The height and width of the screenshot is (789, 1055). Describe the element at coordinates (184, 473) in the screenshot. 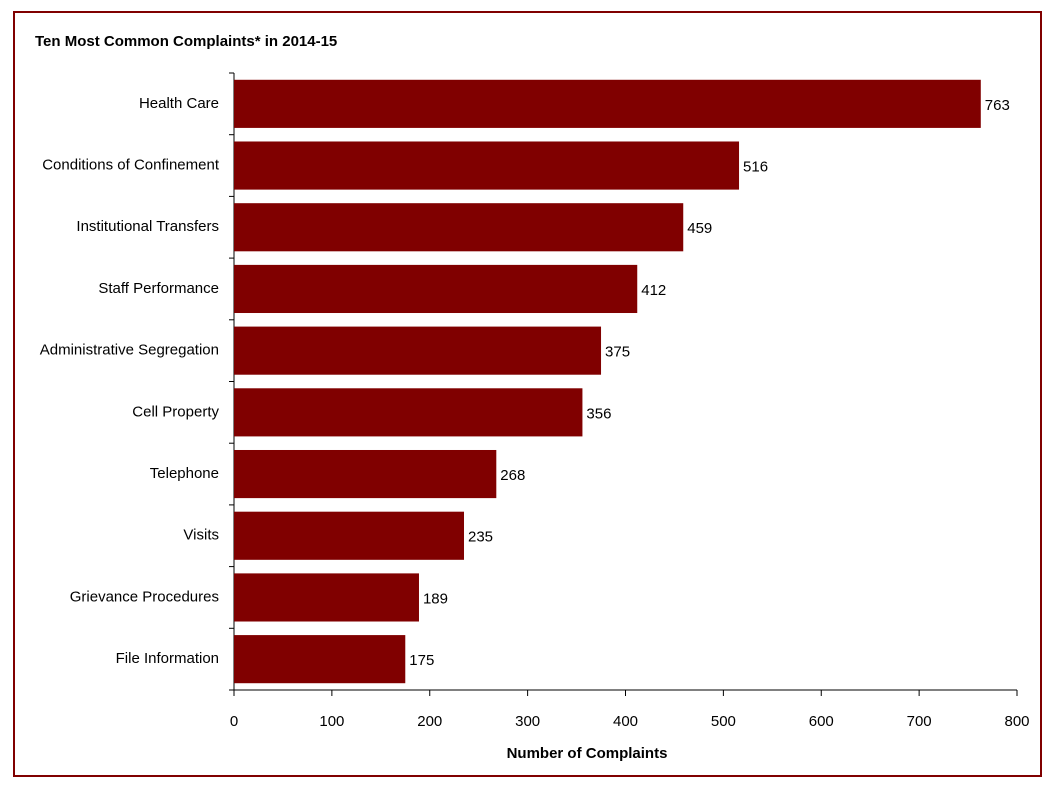

I see `y-tick-label: Telephone` at that location.